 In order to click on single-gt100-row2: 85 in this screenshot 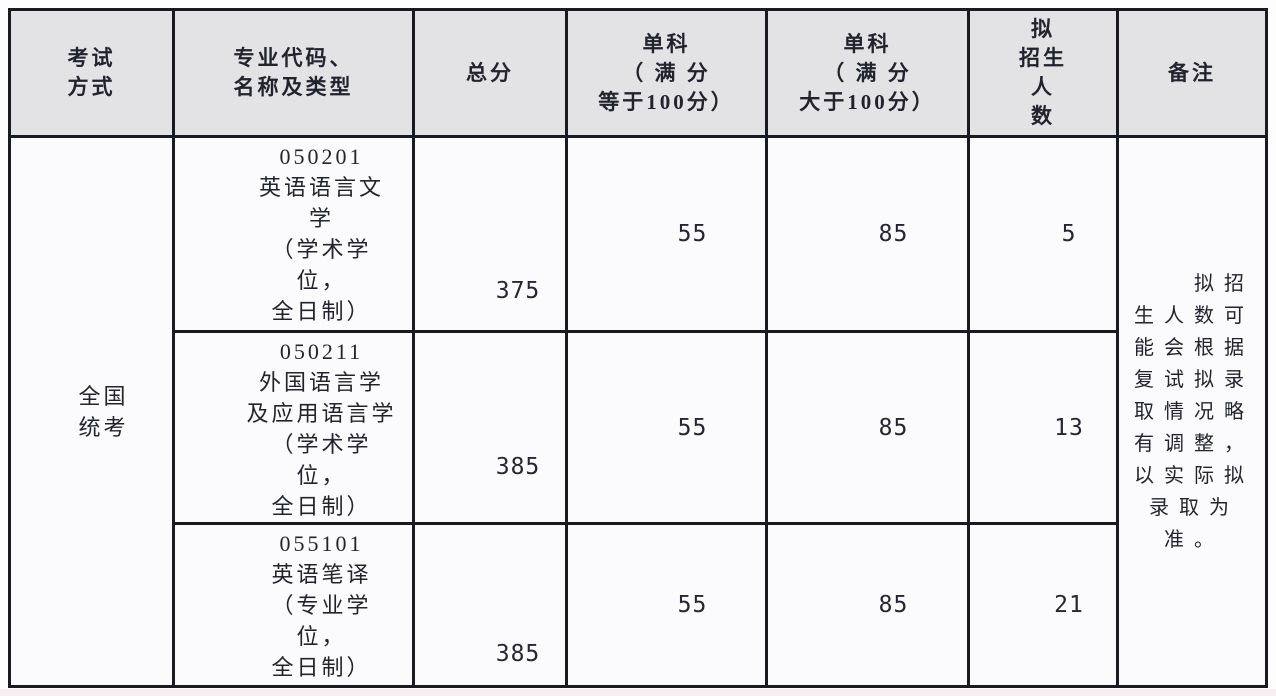, I will do `click(867, 427)`.